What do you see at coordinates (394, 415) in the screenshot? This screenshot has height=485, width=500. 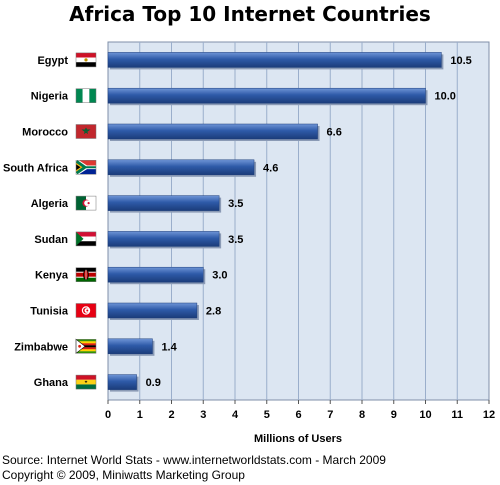 I see `x-tick-label: 9` at bounding box center [394, 415].